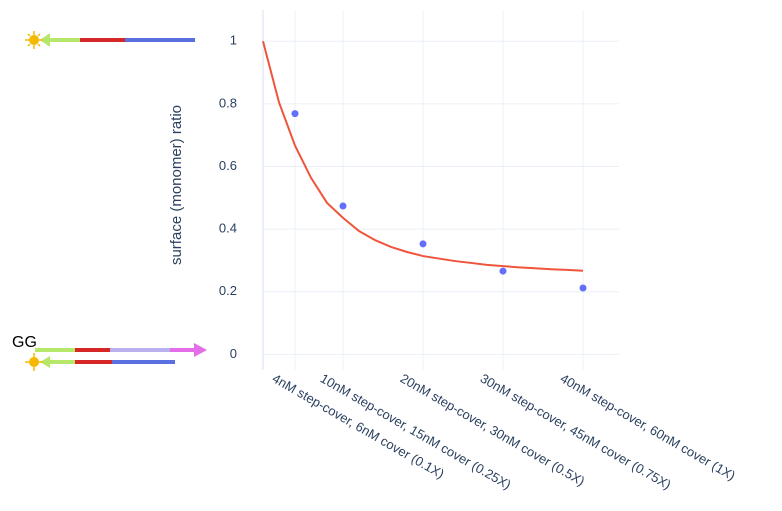  Describe the element at coordinates (24, 342) in the screenshot. I see `annotation: GG` at that location.